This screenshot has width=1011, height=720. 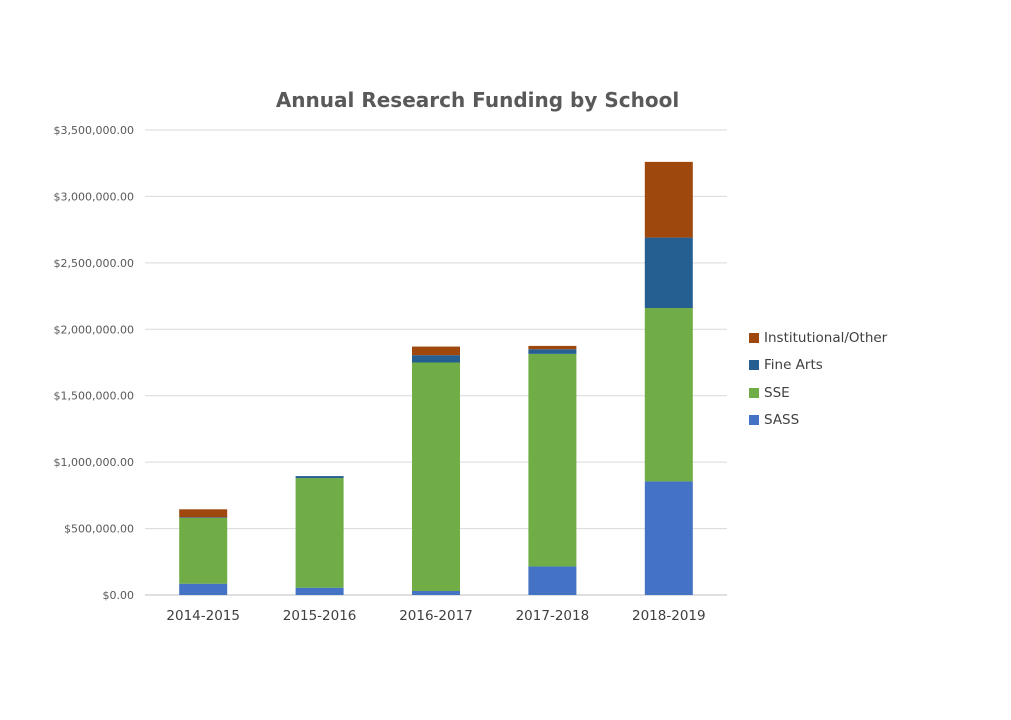 What do you see at coordinates (203, 616) in the screenshot?
I see `x-tick-label: 2014-2015` at bounding box center [203, 616].